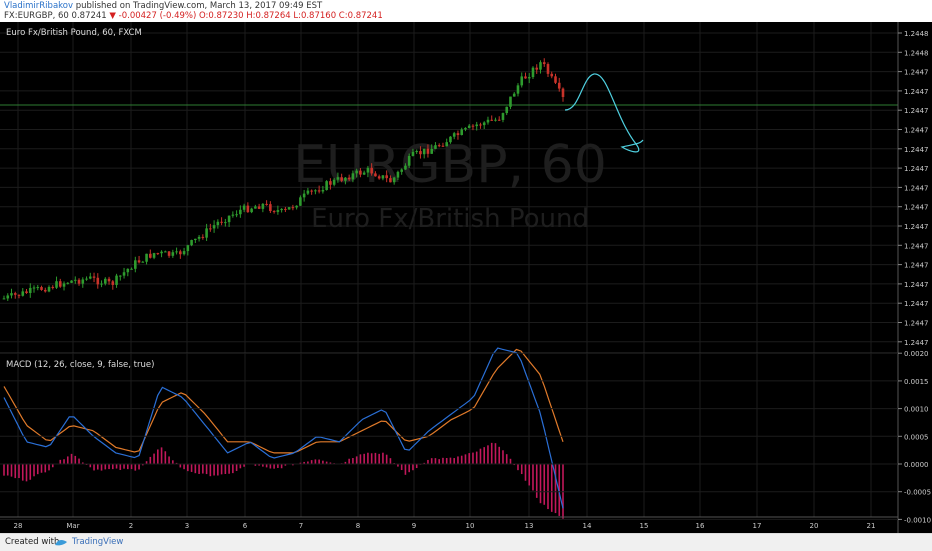 Image resolution: width=932 pixels, height=551 pixels. I want to click on time-tick-label: 15, so click(644, 526).